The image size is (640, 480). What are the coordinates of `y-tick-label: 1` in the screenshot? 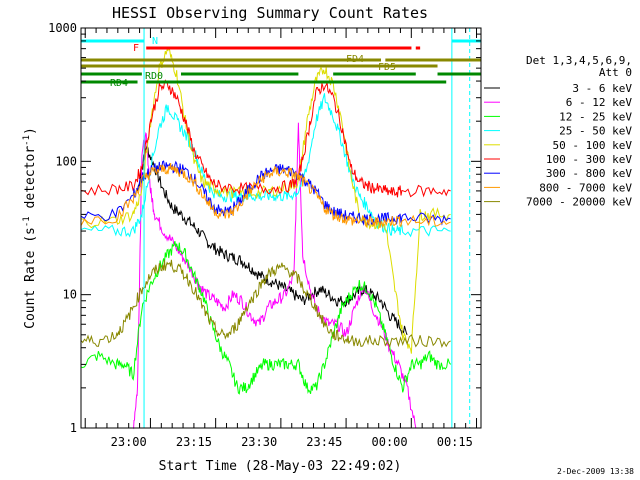 It's located at (73, 428).